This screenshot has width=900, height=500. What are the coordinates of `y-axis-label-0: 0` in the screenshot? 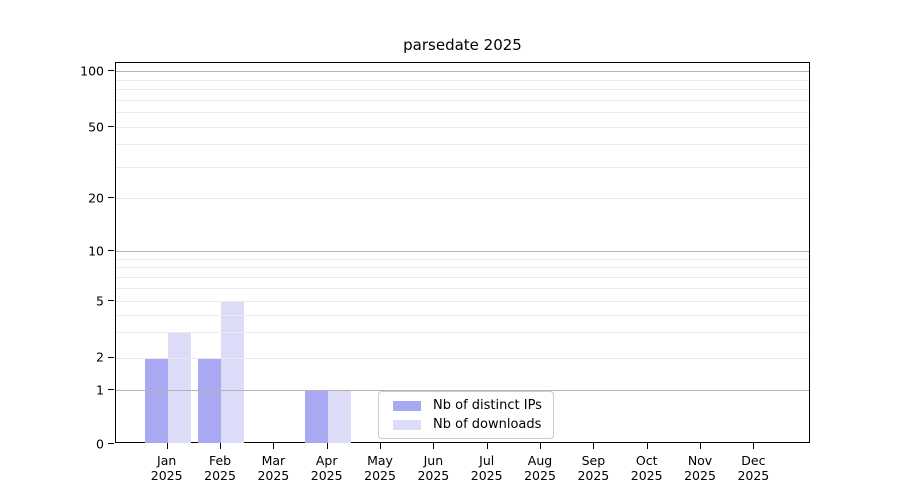 It's located at (100, 443).